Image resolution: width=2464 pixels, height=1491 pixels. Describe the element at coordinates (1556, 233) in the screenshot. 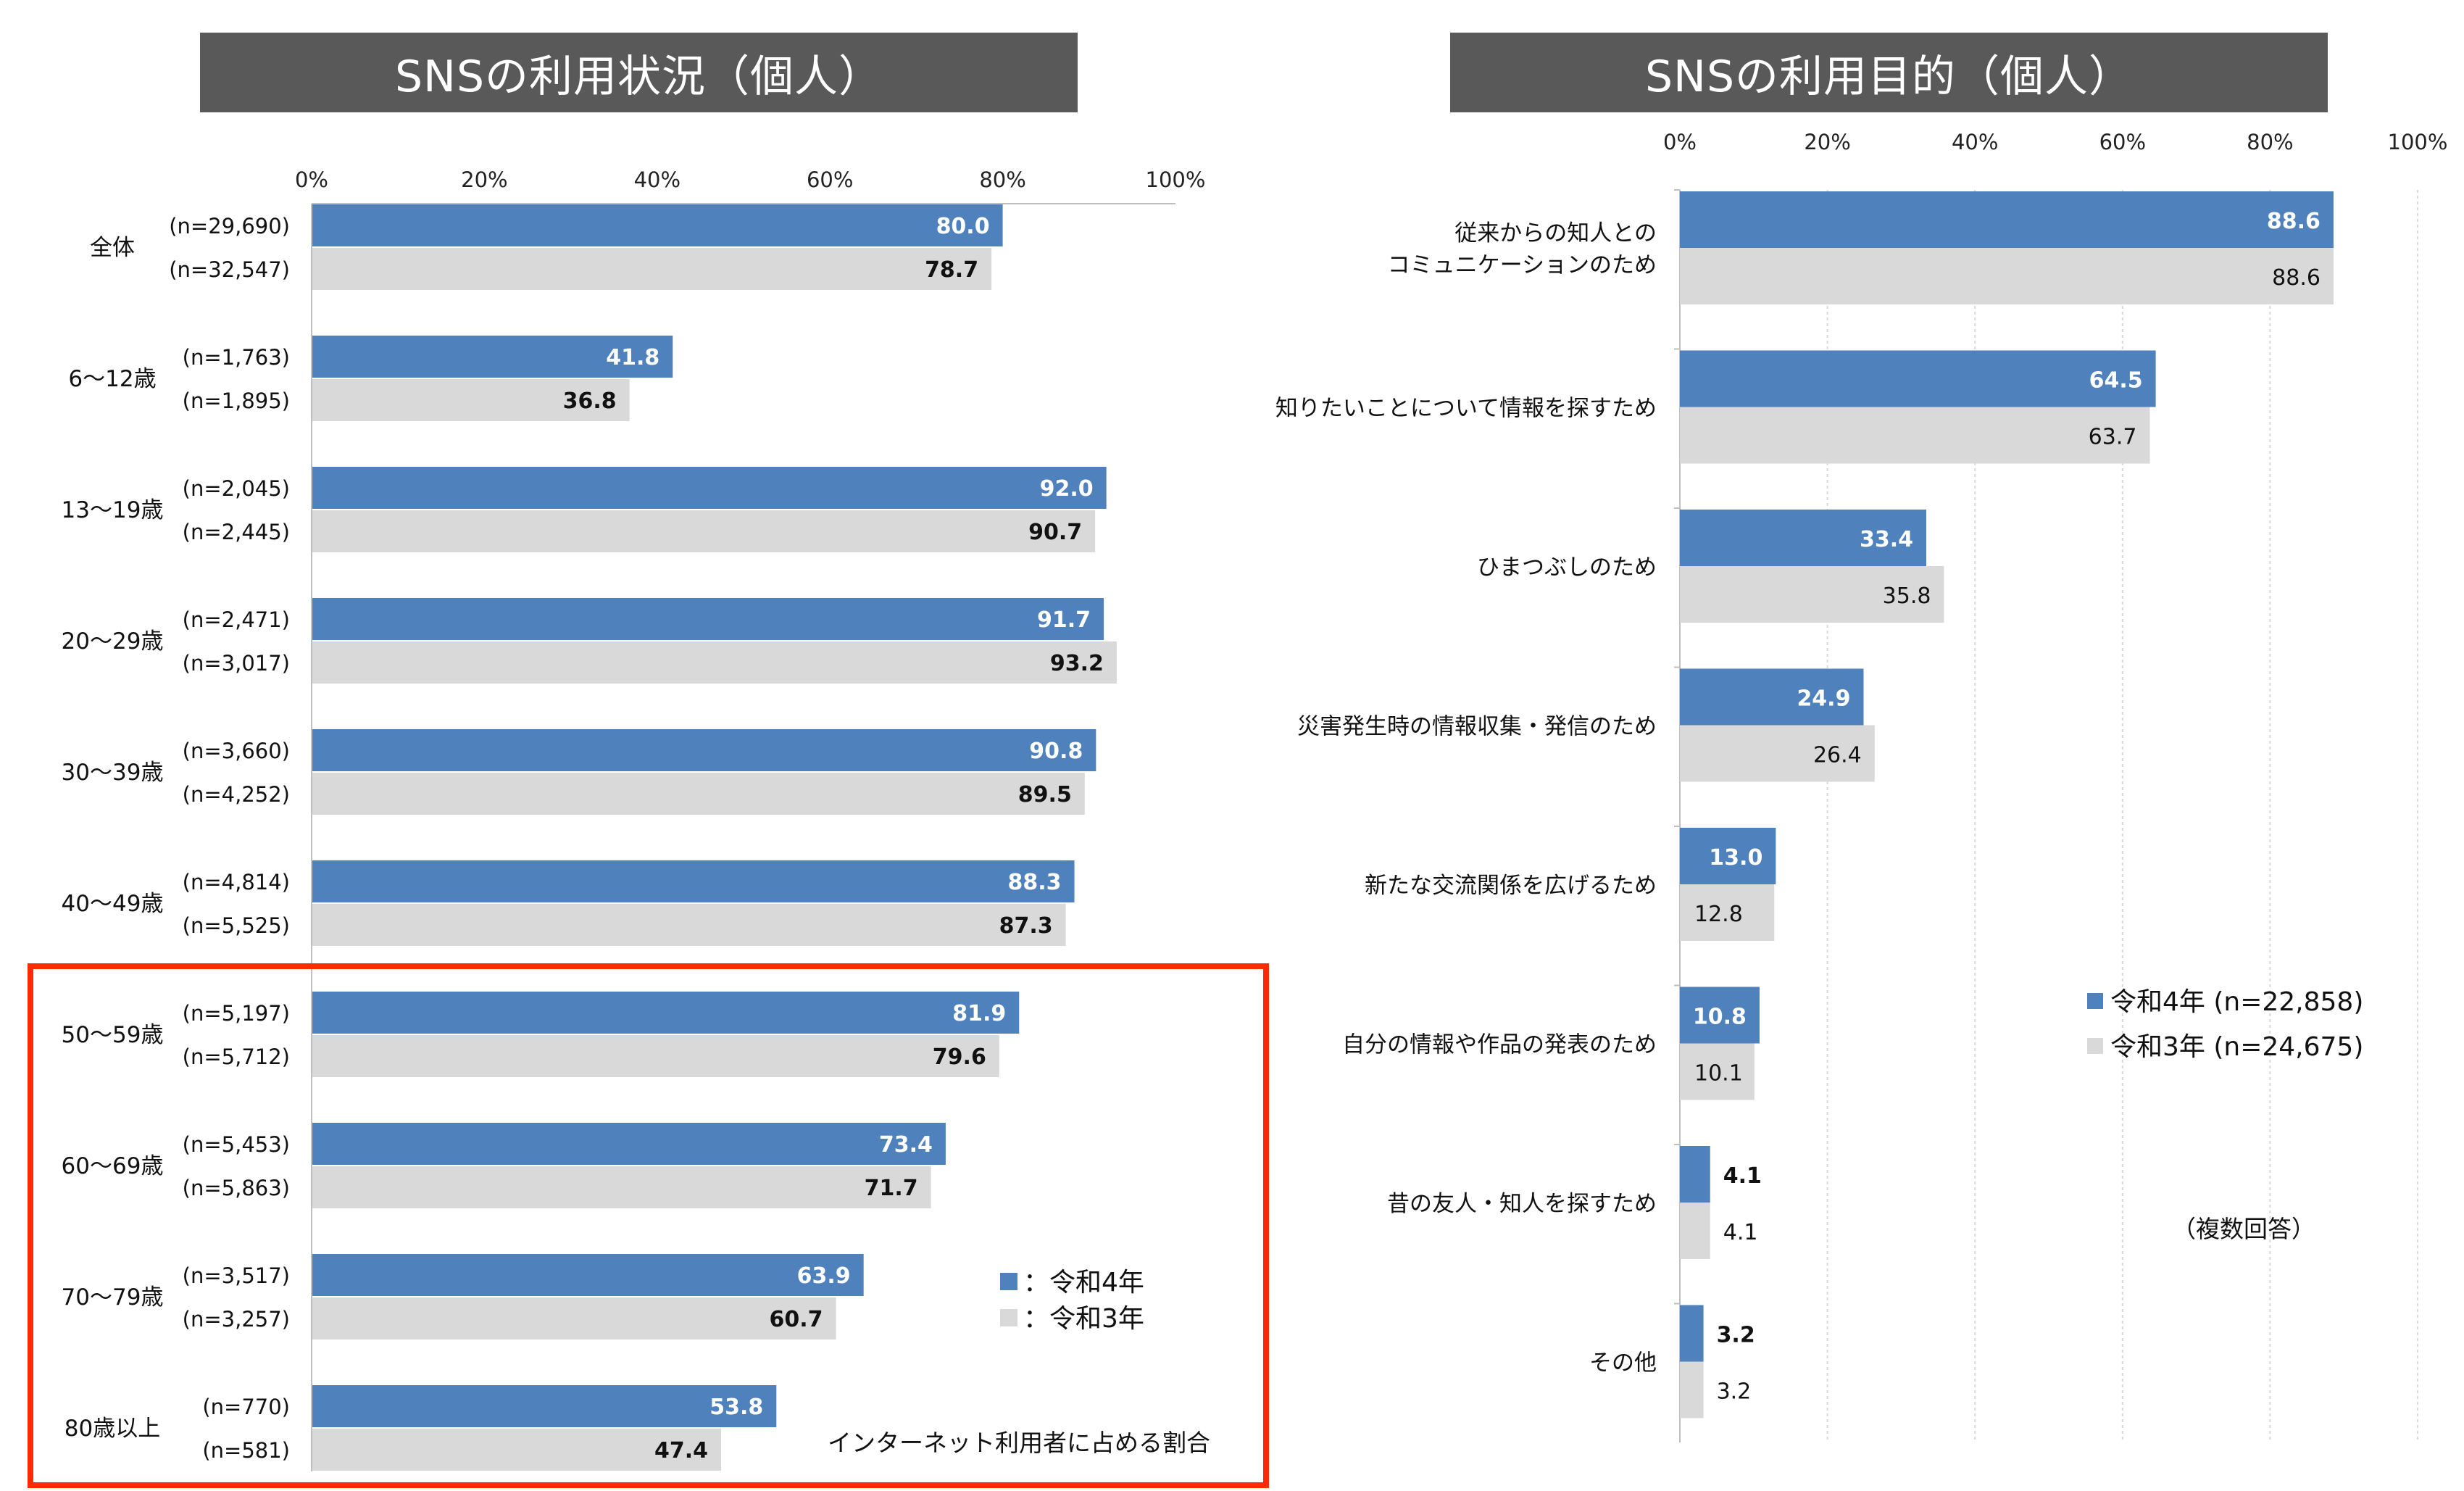

I see `category-label: 従来からの知人との` at that location.